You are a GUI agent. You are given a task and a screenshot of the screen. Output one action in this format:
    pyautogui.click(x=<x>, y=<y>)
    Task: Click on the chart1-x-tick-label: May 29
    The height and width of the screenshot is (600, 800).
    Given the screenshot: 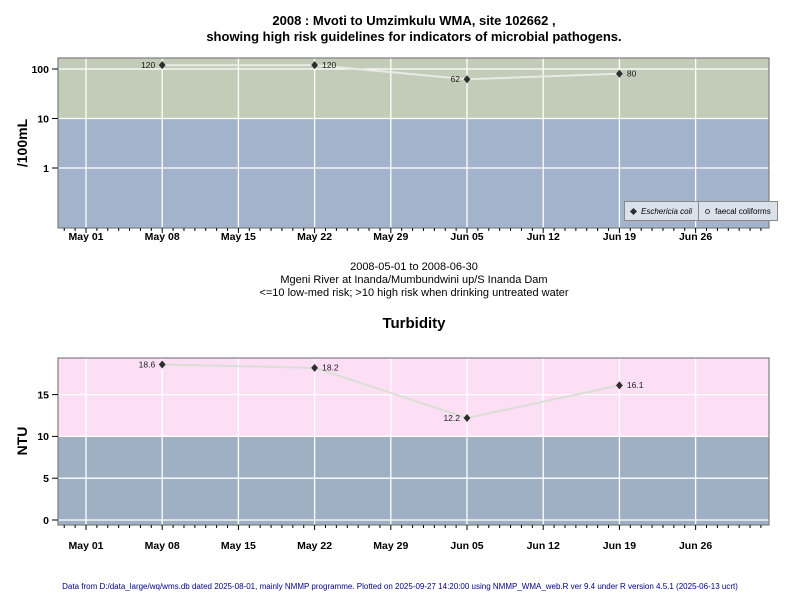 What is the action you would take?
    pyautogui.click(x=390, y=237)
    